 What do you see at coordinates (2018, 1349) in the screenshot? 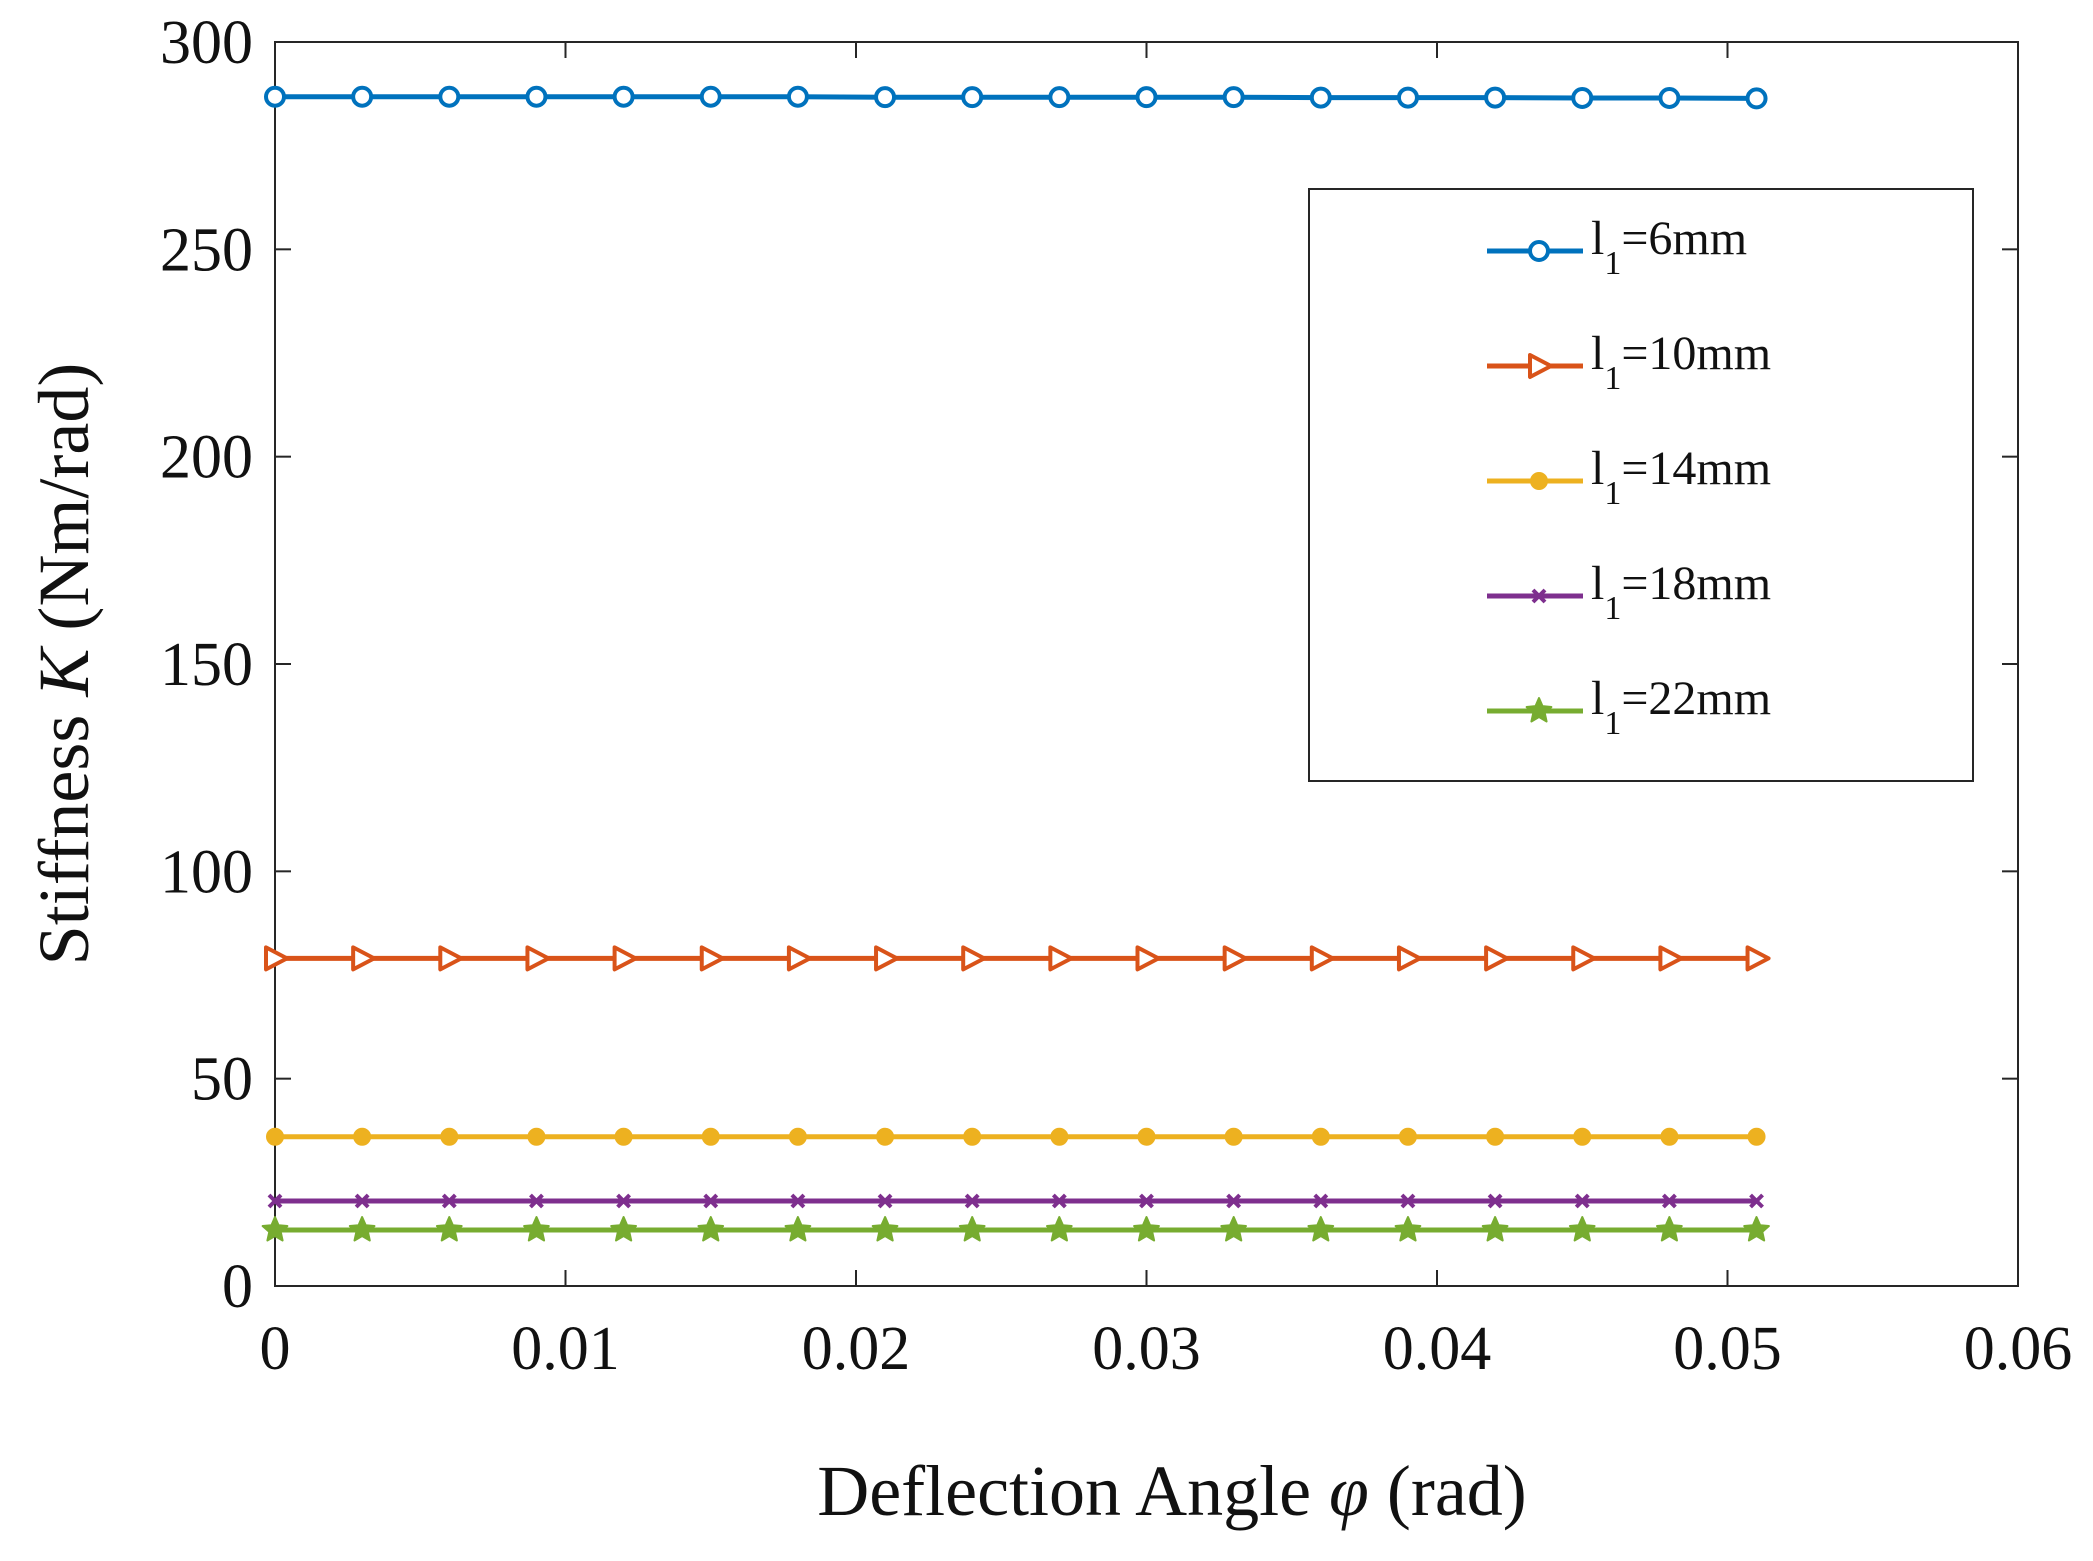
I see `x-tick-label: 0.06` at bounding box center [2018, 1349].